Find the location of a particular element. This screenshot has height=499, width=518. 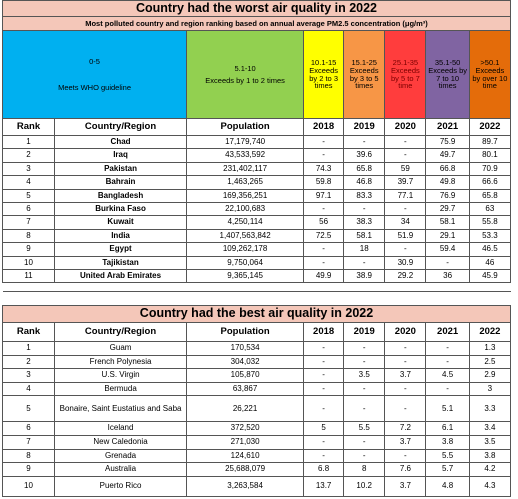

year-2019-cell: 5.5 is located at coordinates (364, 428).